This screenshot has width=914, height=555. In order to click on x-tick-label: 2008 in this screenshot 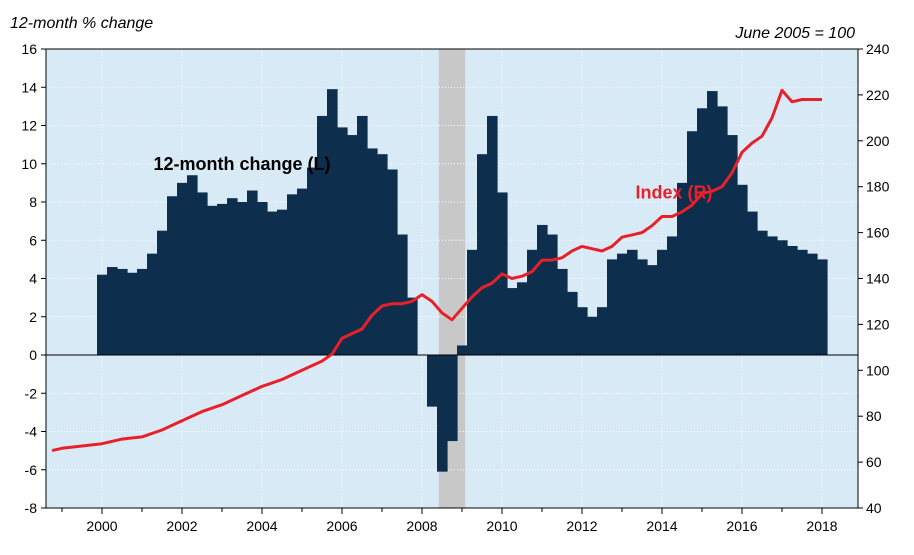, I will do `click(421, 526)`.